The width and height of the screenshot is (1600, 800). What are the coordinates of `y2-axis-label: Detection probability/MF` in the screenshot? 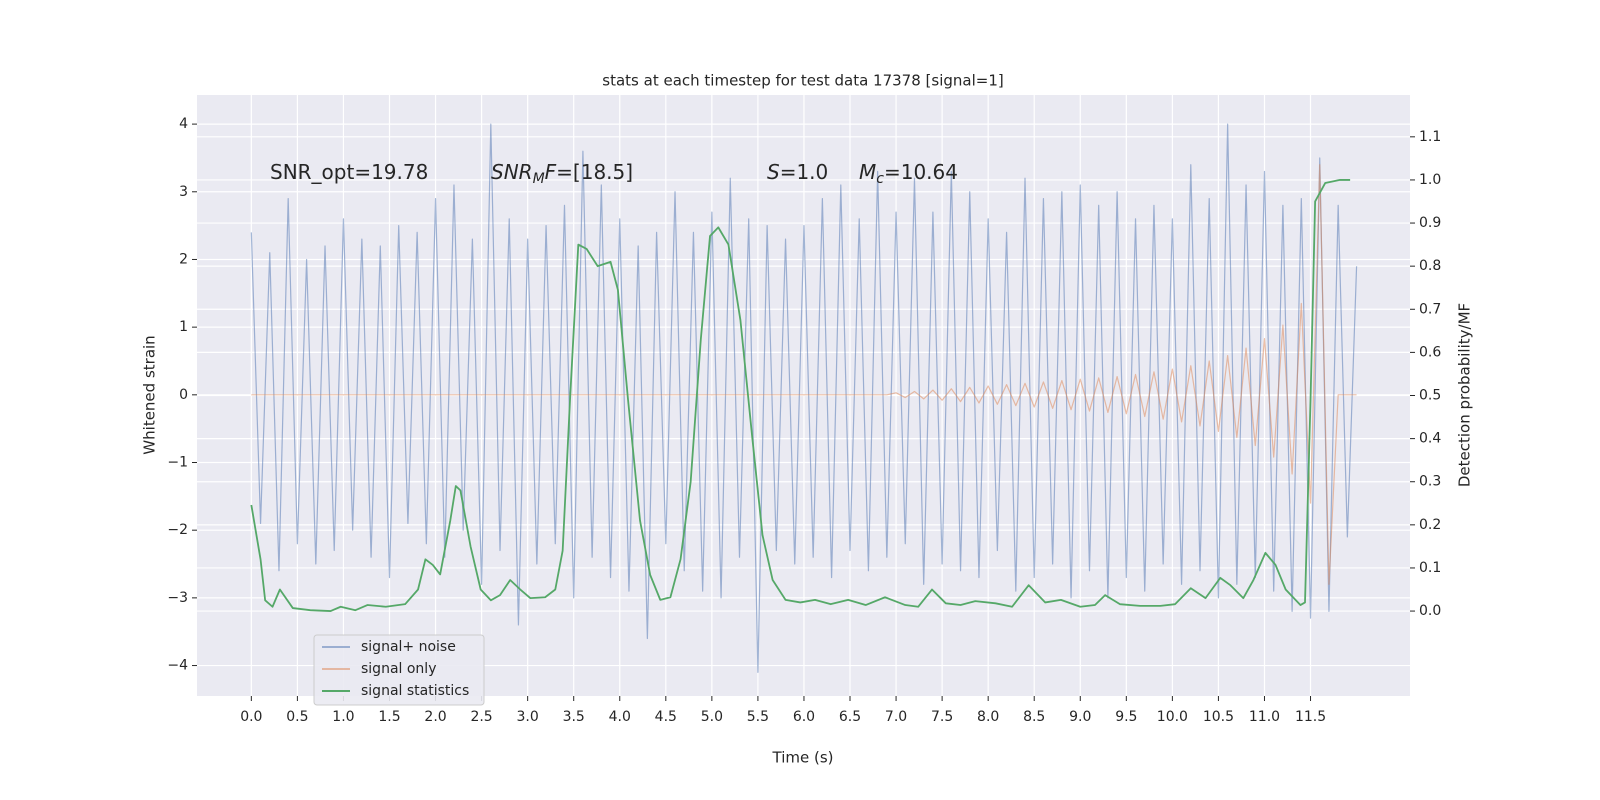 It's located at (1465, 395).